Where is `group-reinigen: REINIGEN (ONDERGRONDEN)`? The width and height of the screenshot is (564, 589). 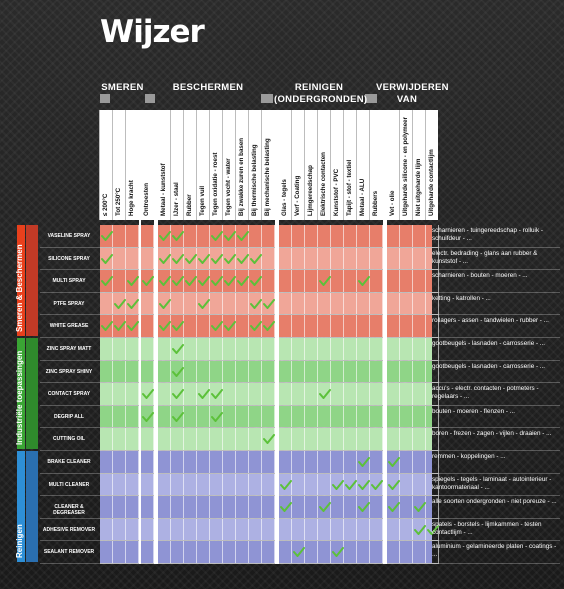
group-reinigen: REINIGEN (ONDERGRONDEN) is located at coordinates (321, 93).